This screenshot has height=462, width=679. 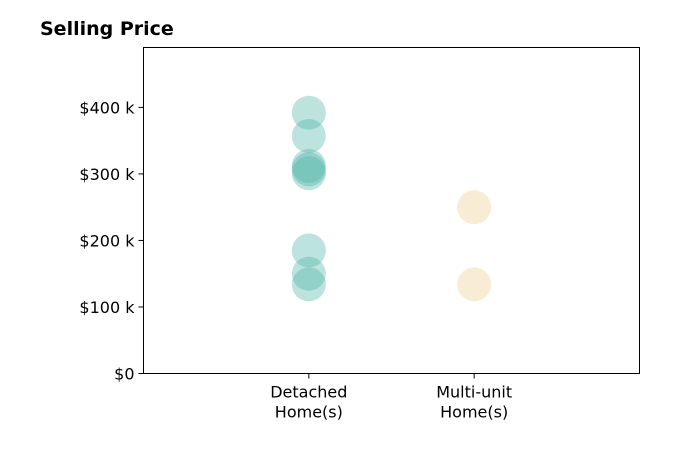 I want to click on y-tick-label: $0, so click(x=124, y=374).